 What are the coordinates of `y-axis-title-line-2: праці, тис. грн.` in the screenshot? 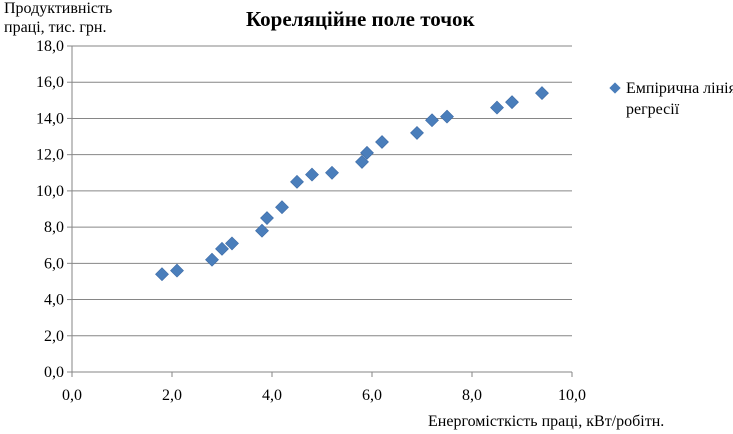 It's located at (55, 27).